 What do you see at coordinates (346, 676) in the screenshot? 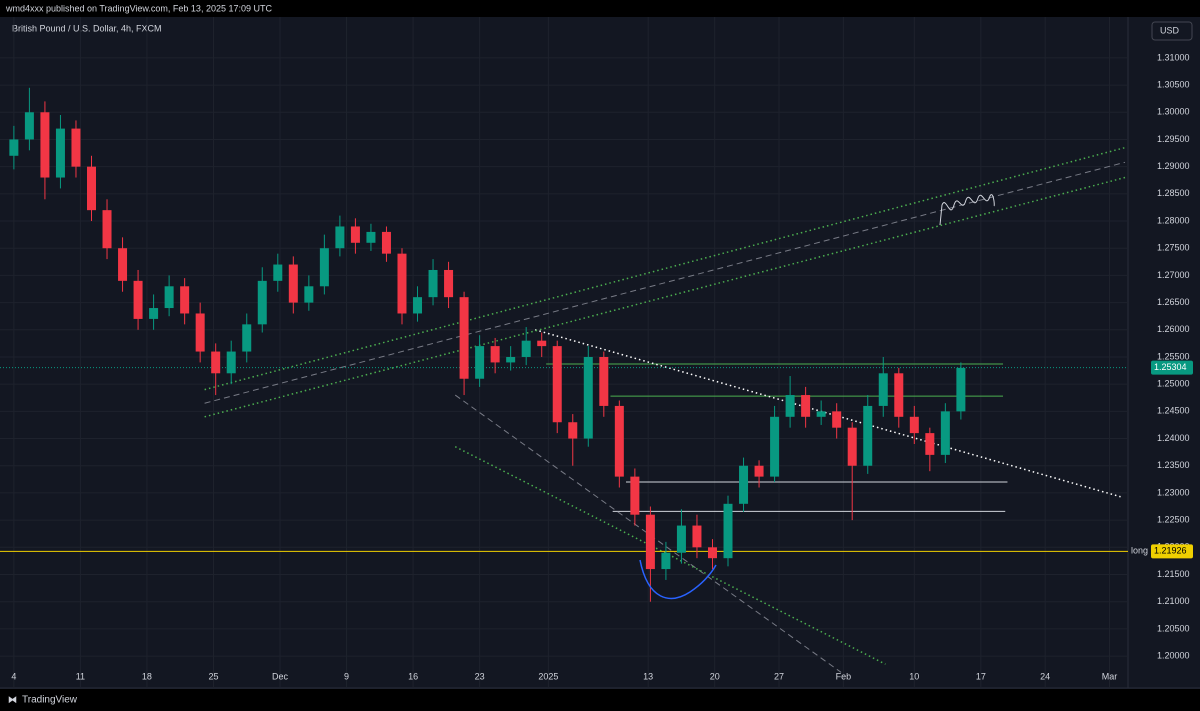
I see `x-tick-label: 9` at bounding box center [346, 676].